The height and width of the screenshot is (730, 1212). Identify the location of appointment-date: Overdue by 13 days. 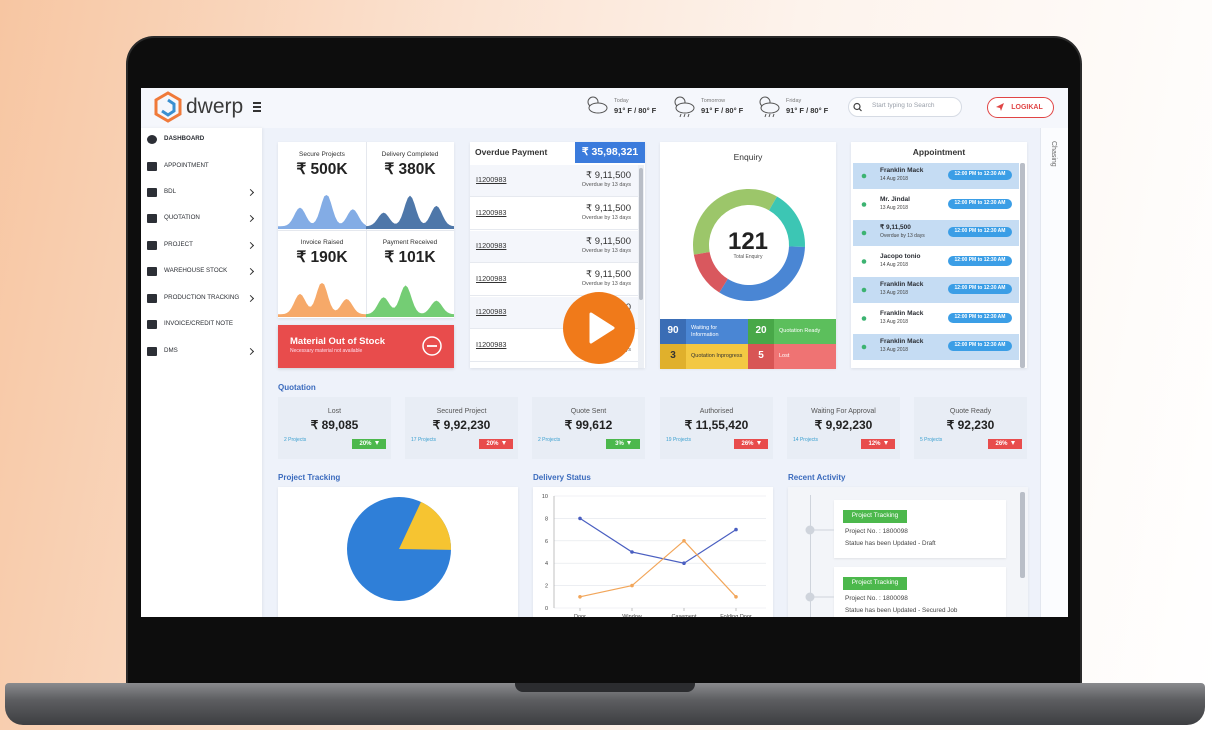
(902, 236).